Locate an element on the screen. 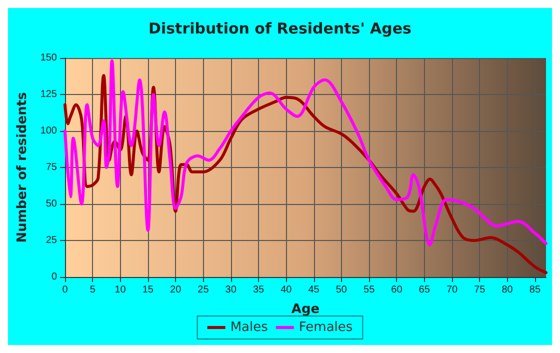  legend-label: Males is located at coordinates (249, 327).